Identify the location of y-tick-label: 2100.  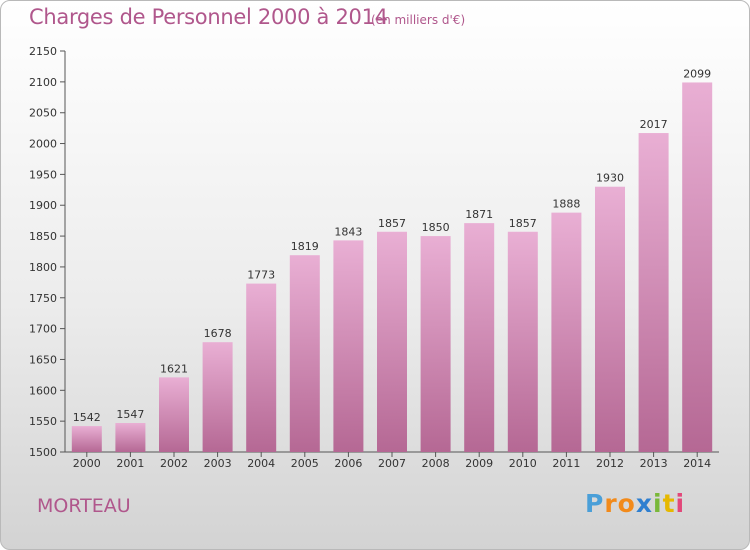
(43, 82).